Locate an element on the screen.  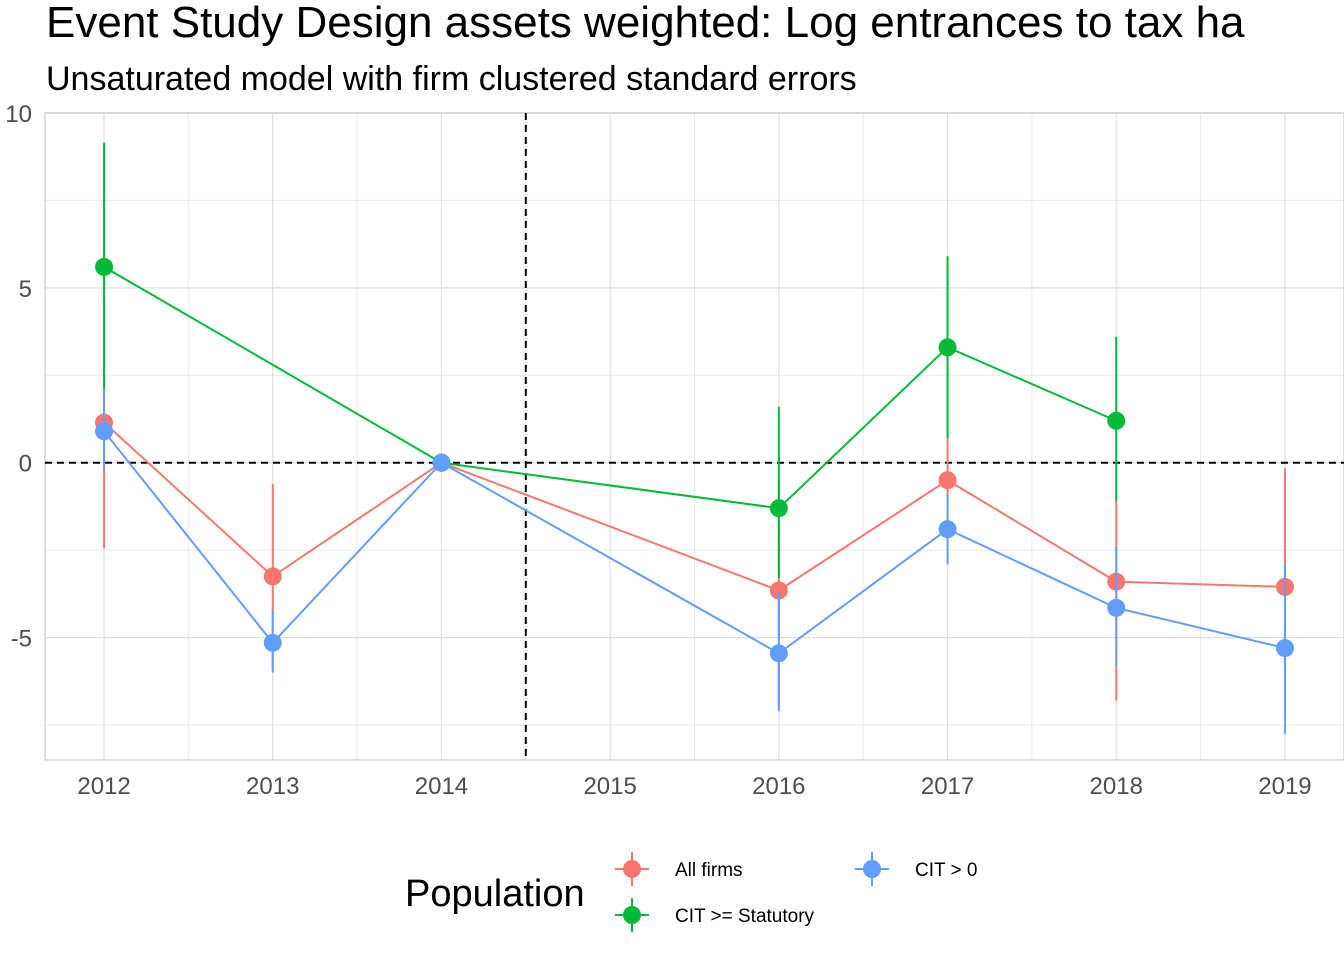
y-tick-label: 0 is located at coordinates (25, 464).